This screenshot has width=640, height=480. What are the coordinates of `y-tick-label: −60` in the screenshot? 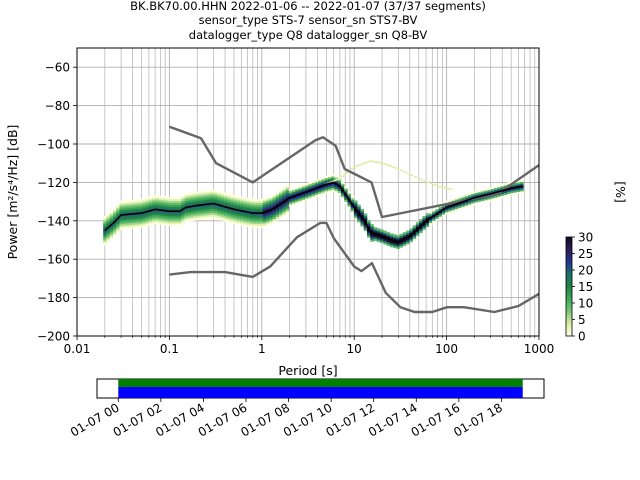 It's located at (57, 68).